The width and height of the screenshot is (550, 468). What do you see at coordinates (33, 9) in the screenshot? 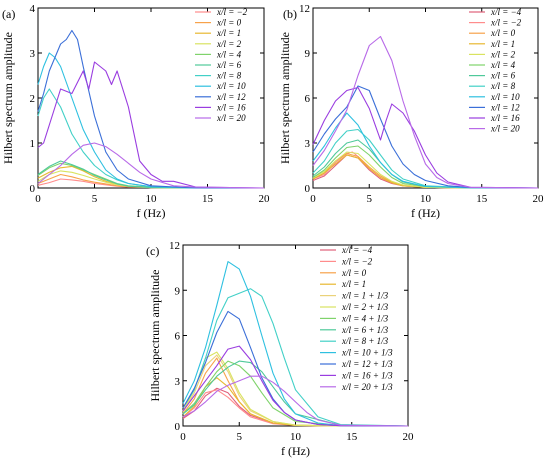
I see `y-tick-label: 4` at bounding box center [33, 9].